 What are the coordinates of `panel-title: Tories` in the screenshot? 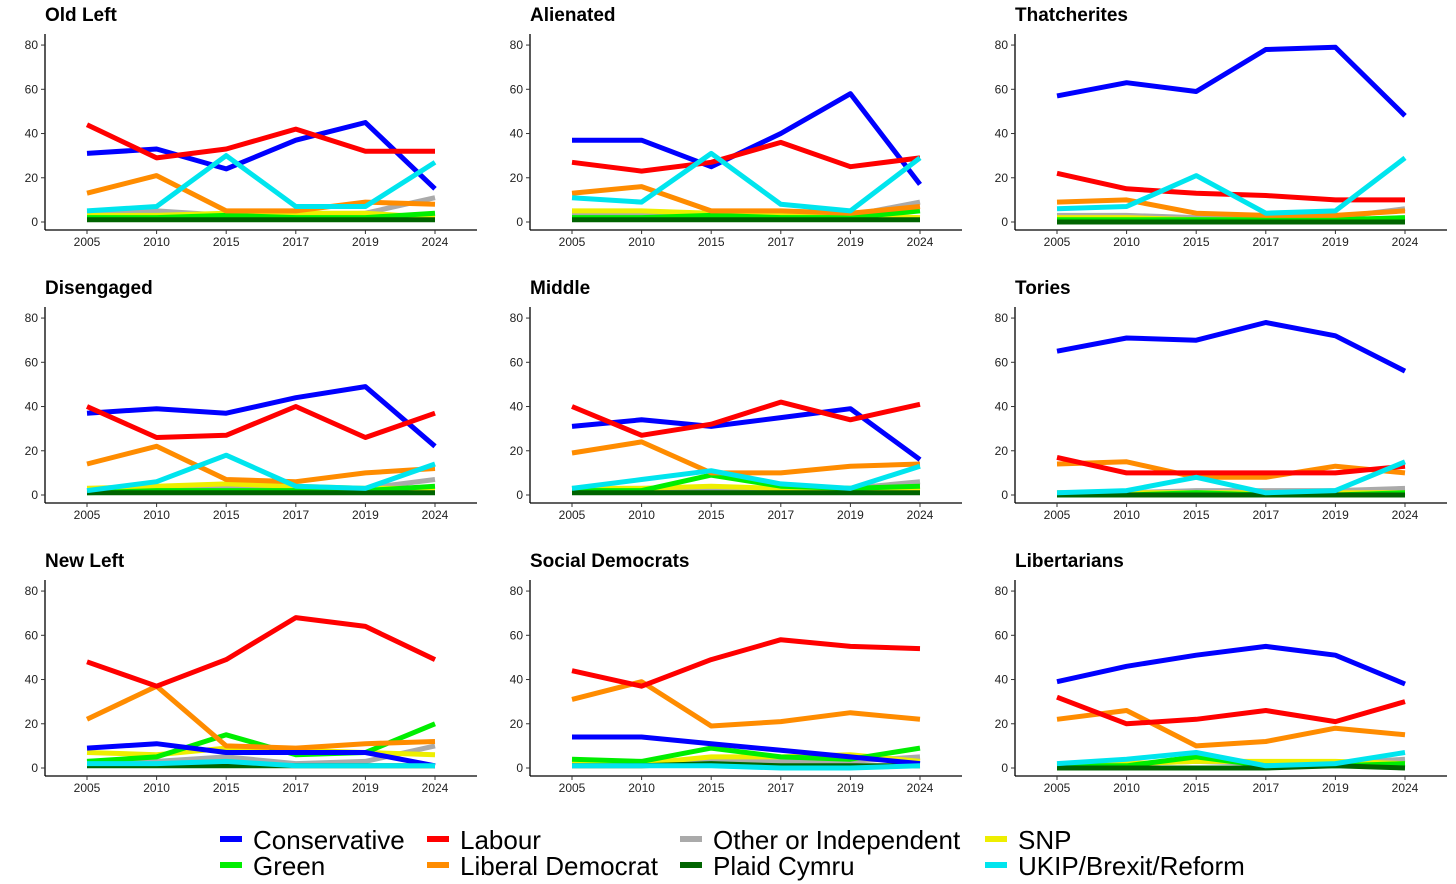 It's located at (1043, 288).